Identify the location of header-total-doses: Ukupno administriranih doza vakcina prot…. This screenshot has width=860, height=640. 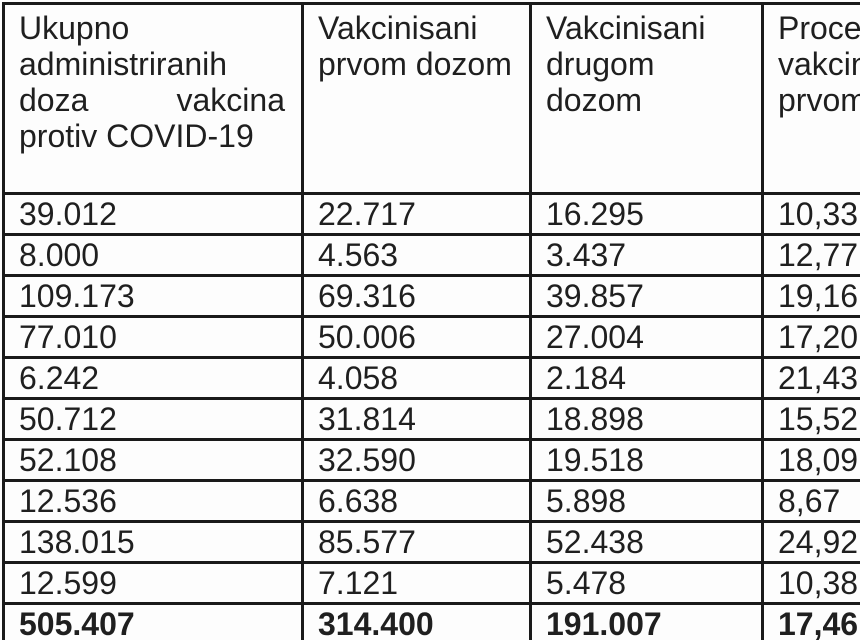
(153, 98).